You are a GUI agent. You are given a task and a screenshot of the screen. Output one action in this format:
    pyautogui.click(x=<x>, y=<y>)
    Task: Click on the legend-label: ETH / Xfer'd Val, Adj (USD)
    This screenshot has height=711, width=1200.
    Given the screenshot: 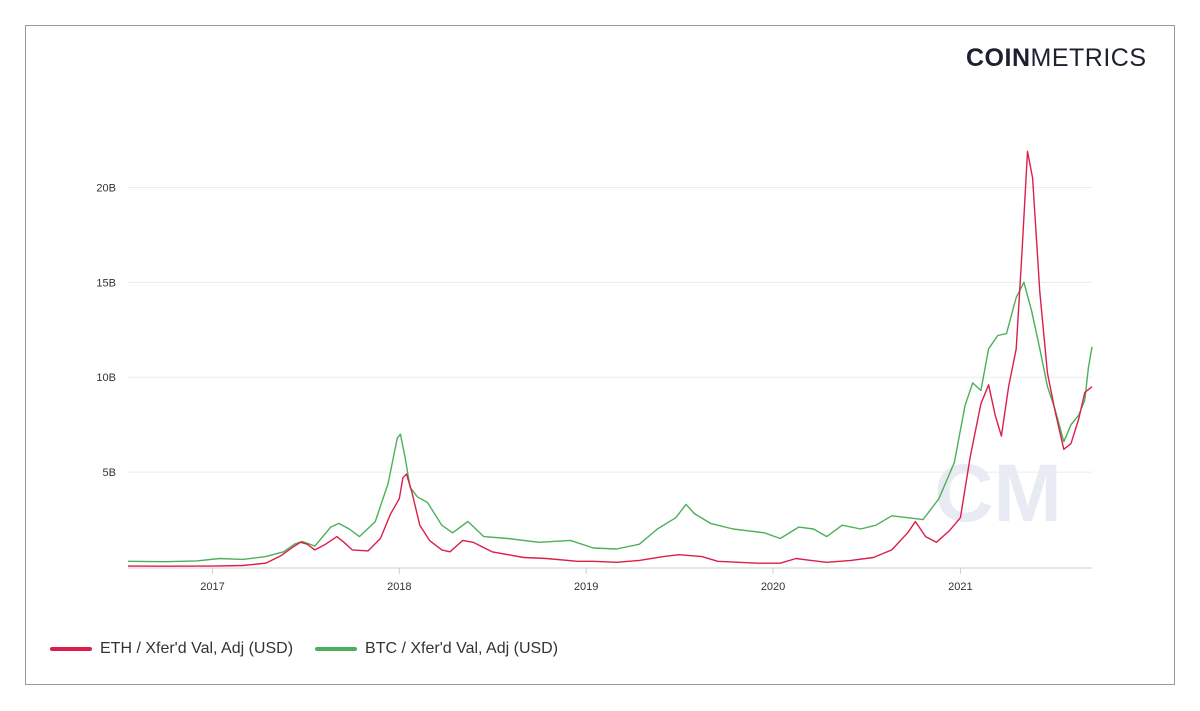 What is the action you would take?
    pyautogui.click(x=197, y=648)
    